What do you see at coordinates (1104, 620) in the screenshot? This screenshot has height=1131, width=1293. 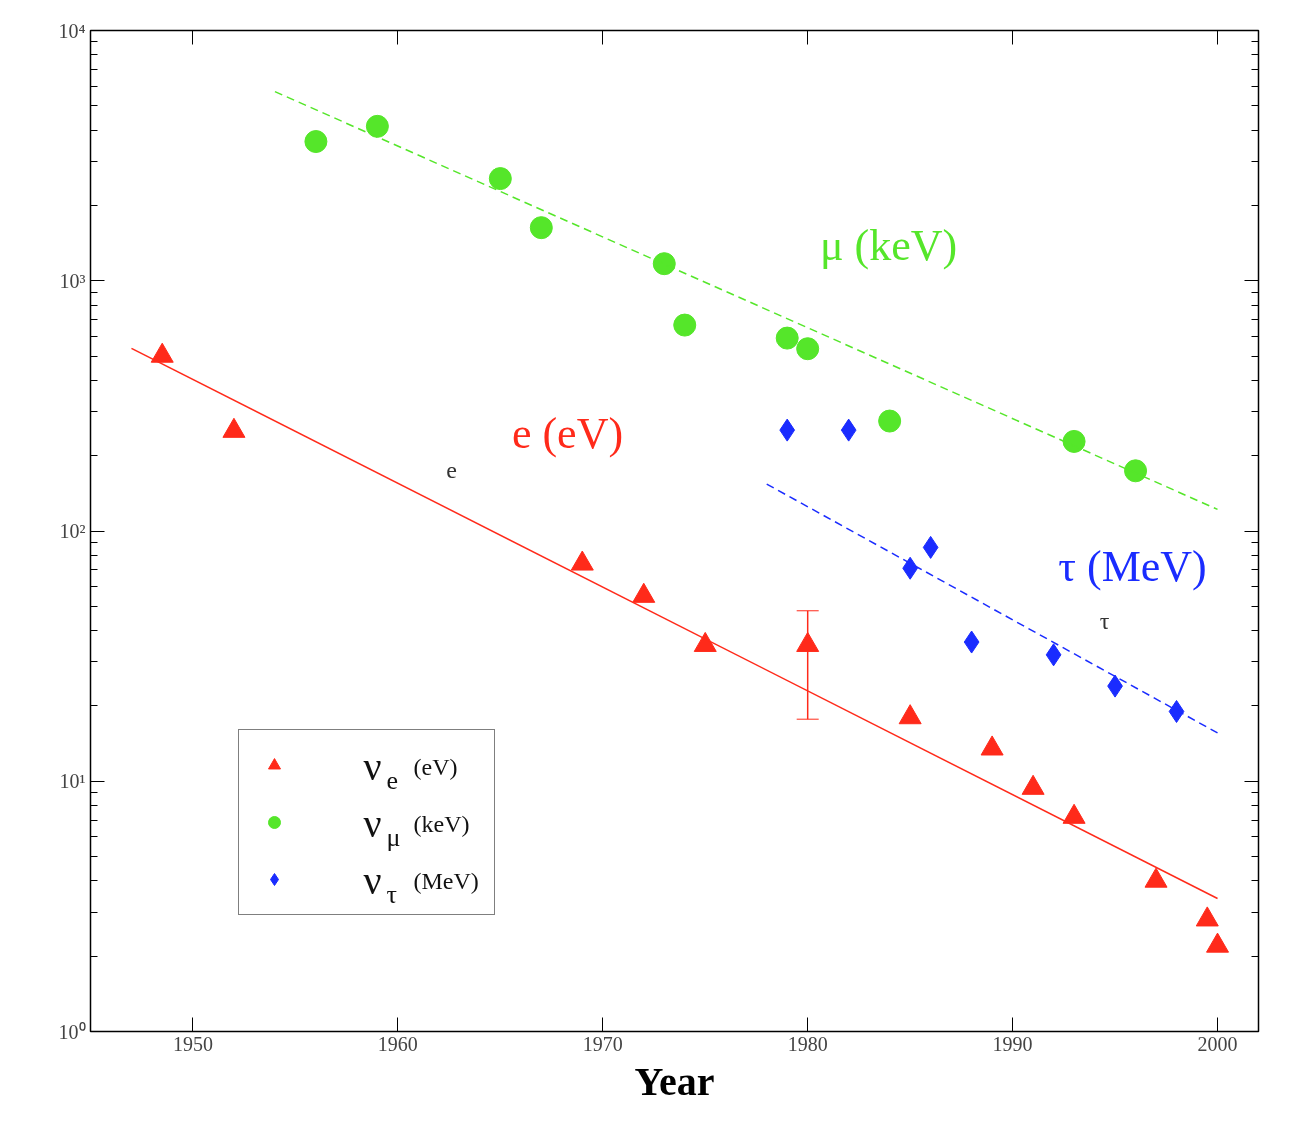 I see `annotation: τ` at bounding box center [1104, 620].